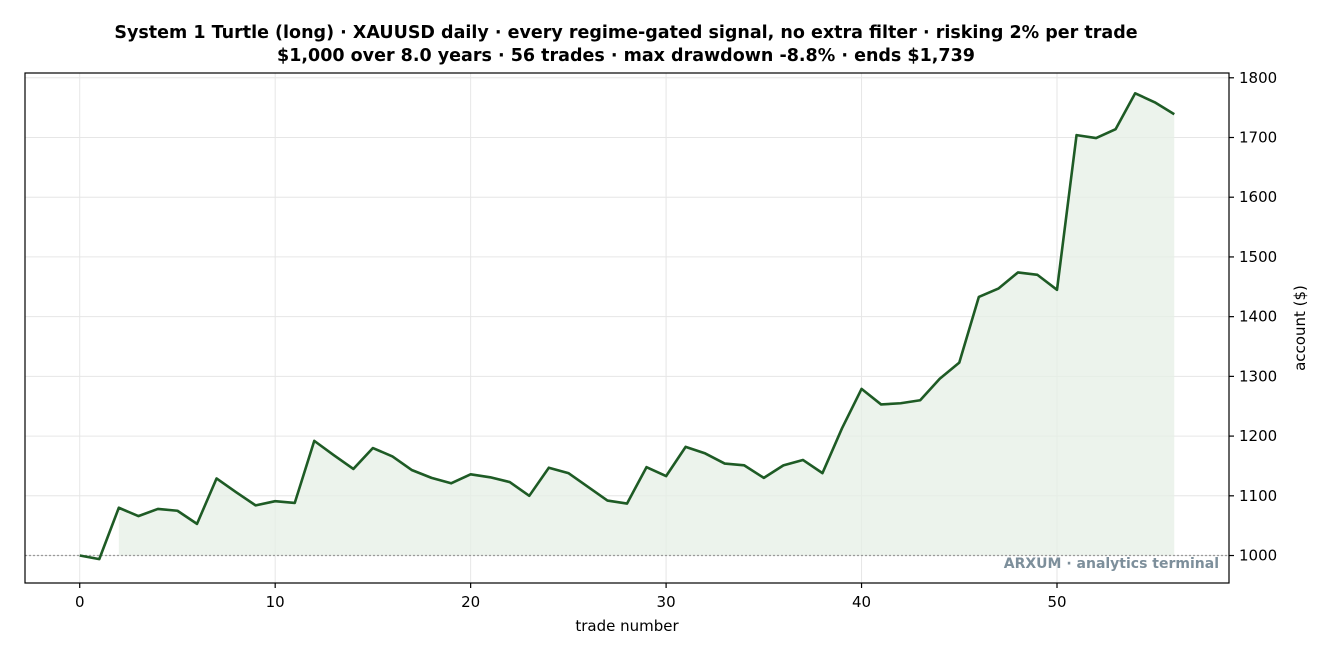 The image size is (1332, 659). I want to click on x-tick-label: 40, so click(861, 602).